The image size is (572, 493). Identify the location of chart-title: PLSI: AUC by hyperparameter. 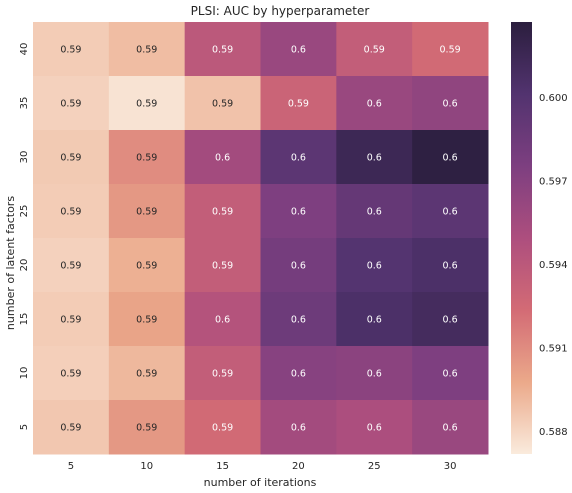
(280, 11).